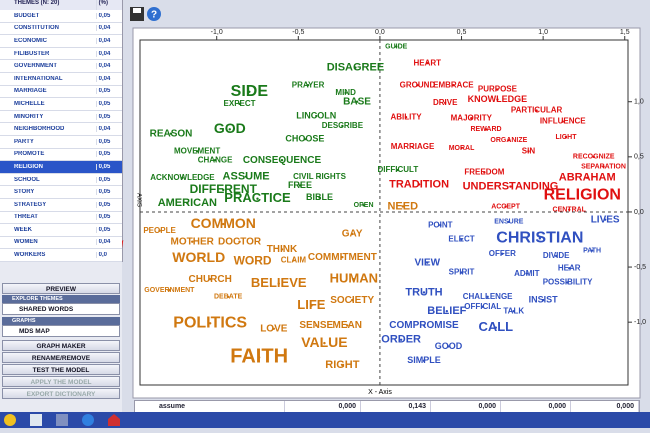  I want to click on y-axis-label: AXIS, so click(138, 200).